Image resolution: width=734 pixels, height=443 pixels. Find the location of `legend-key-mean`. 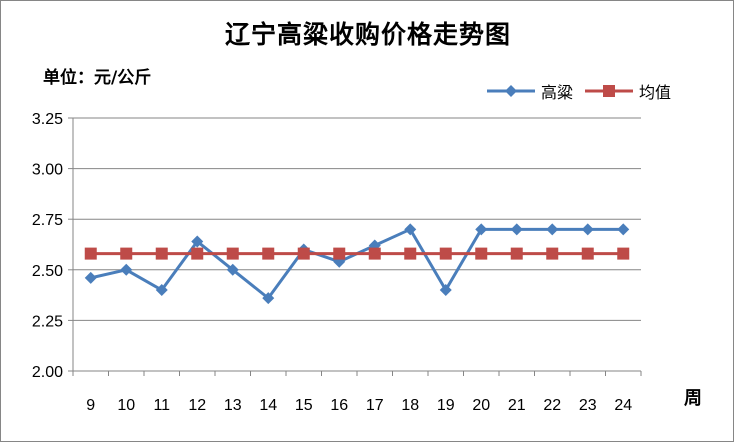

legend-key-mean is located at coordinates (609, 91).